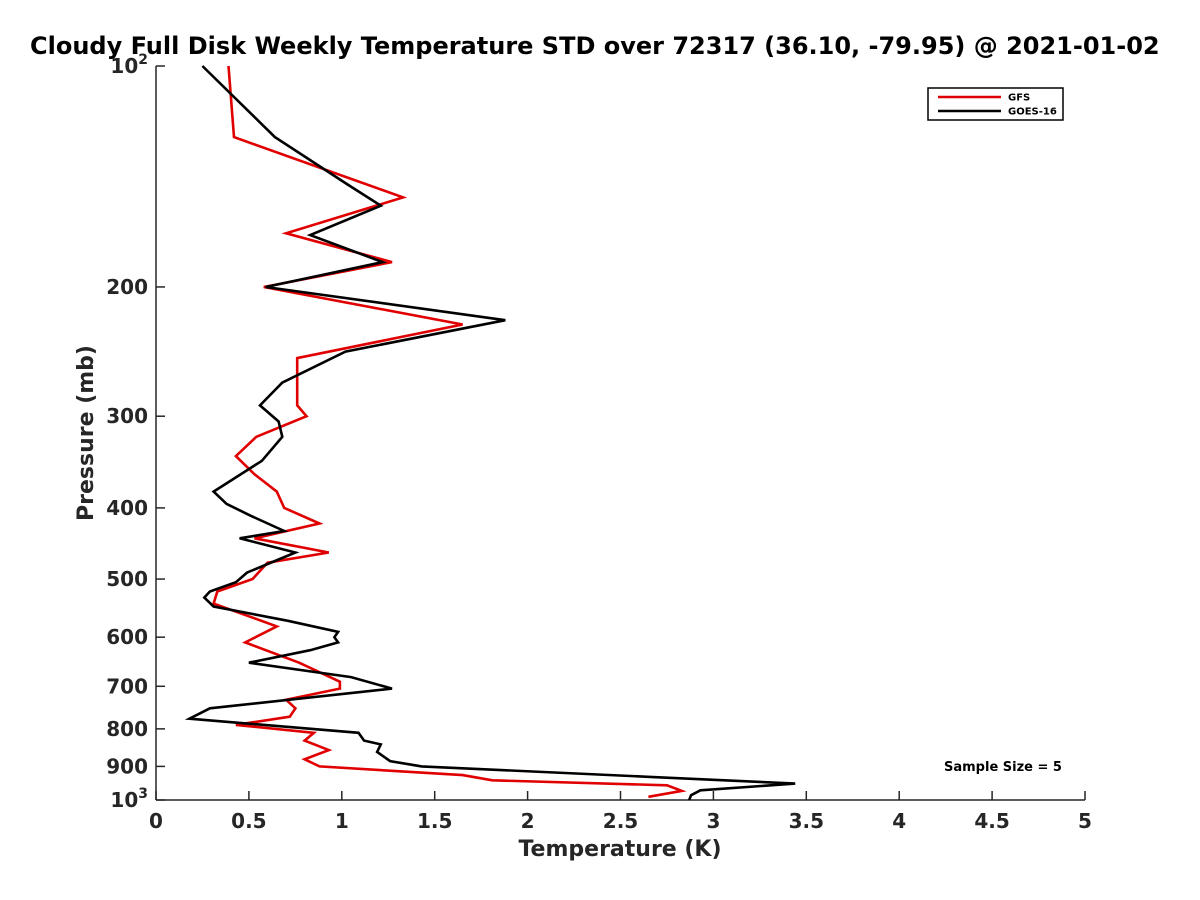 This screenshot has width=1200, height=900. Describe the element at coordinates (86, 433) in the screenshot. I see `y-axis-label: Pressure (mb)` at that location.